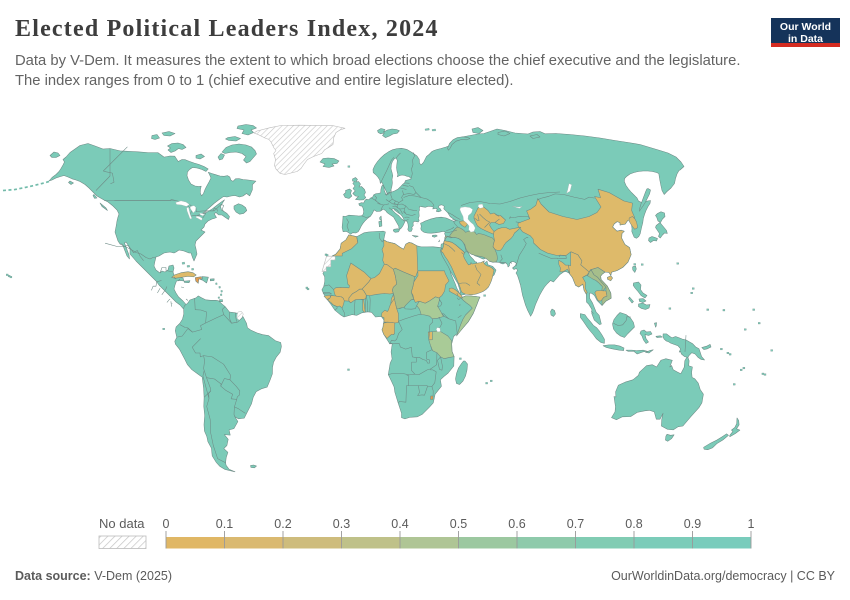 This screenshot has height=600, width=850. What do you see at coordinates (751, 524) in the screenshot?
I see `svg-text: 1` at bounding box center [751, 524].